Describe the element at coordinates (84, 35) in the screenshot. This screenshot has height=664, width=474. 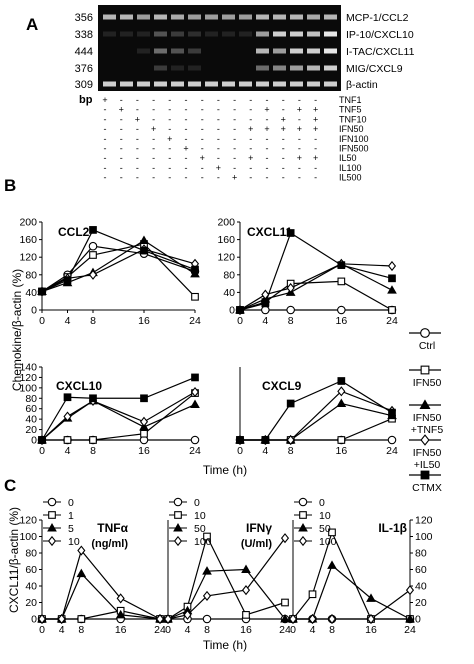
I see `gel-row-bp: 338` at that location.